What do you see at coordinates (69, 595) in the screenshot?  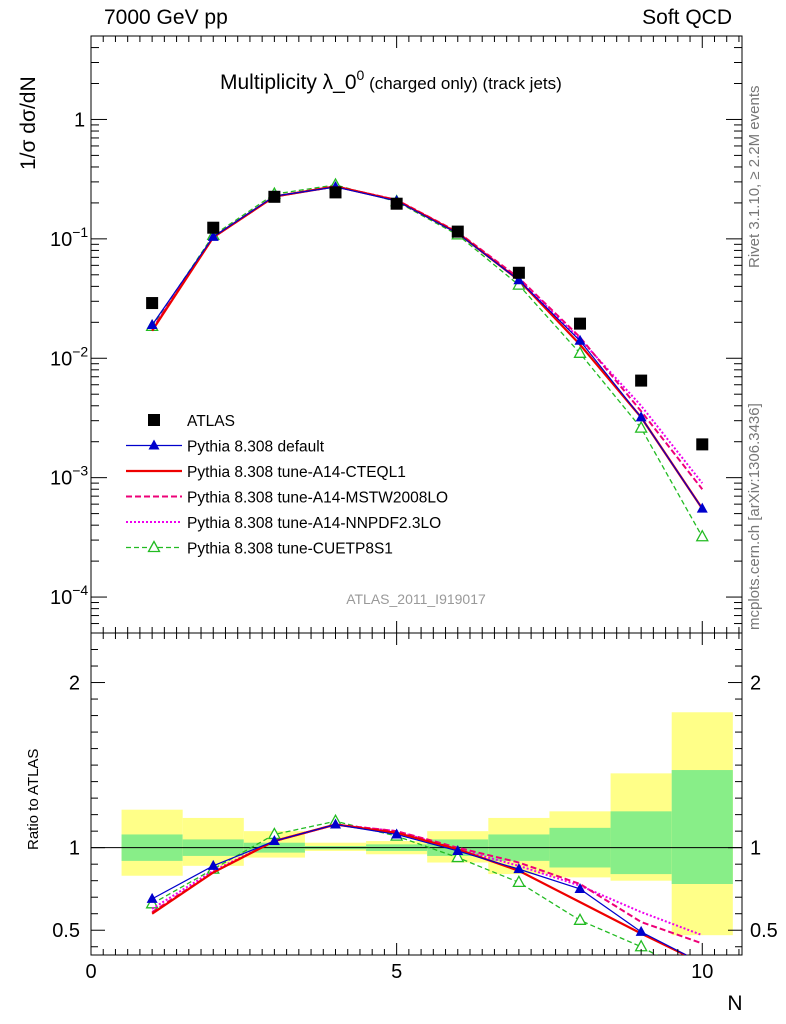 I see `y-tick-label: 10⁻⁴` at bounding box center [69, 595].